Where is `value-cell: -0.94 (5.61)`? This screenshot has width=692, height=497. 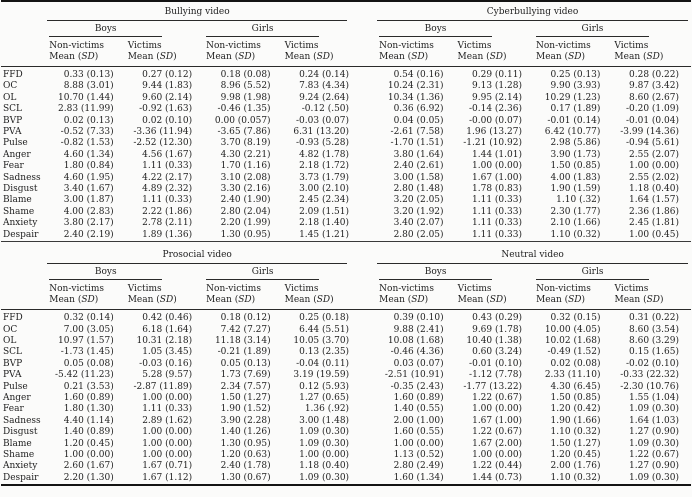
value-cell: -0.94 (5.61) is located at coordinates (652, 143).